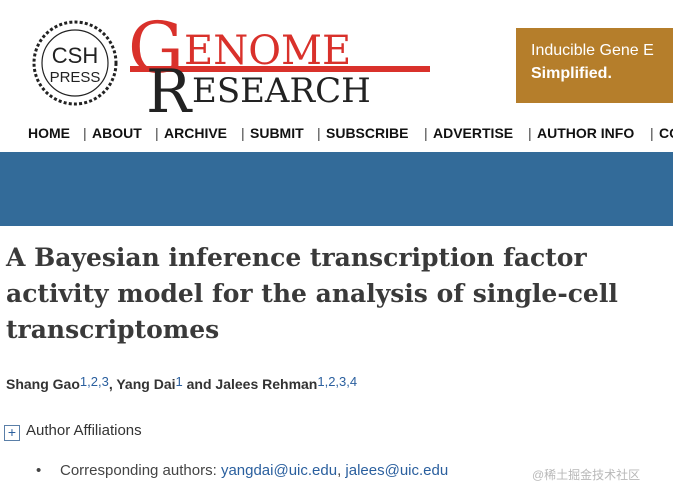 The width and height of the screenshot is (673, 498). I want to click on nav-archive: ARCHIVE, so click(196, 133).